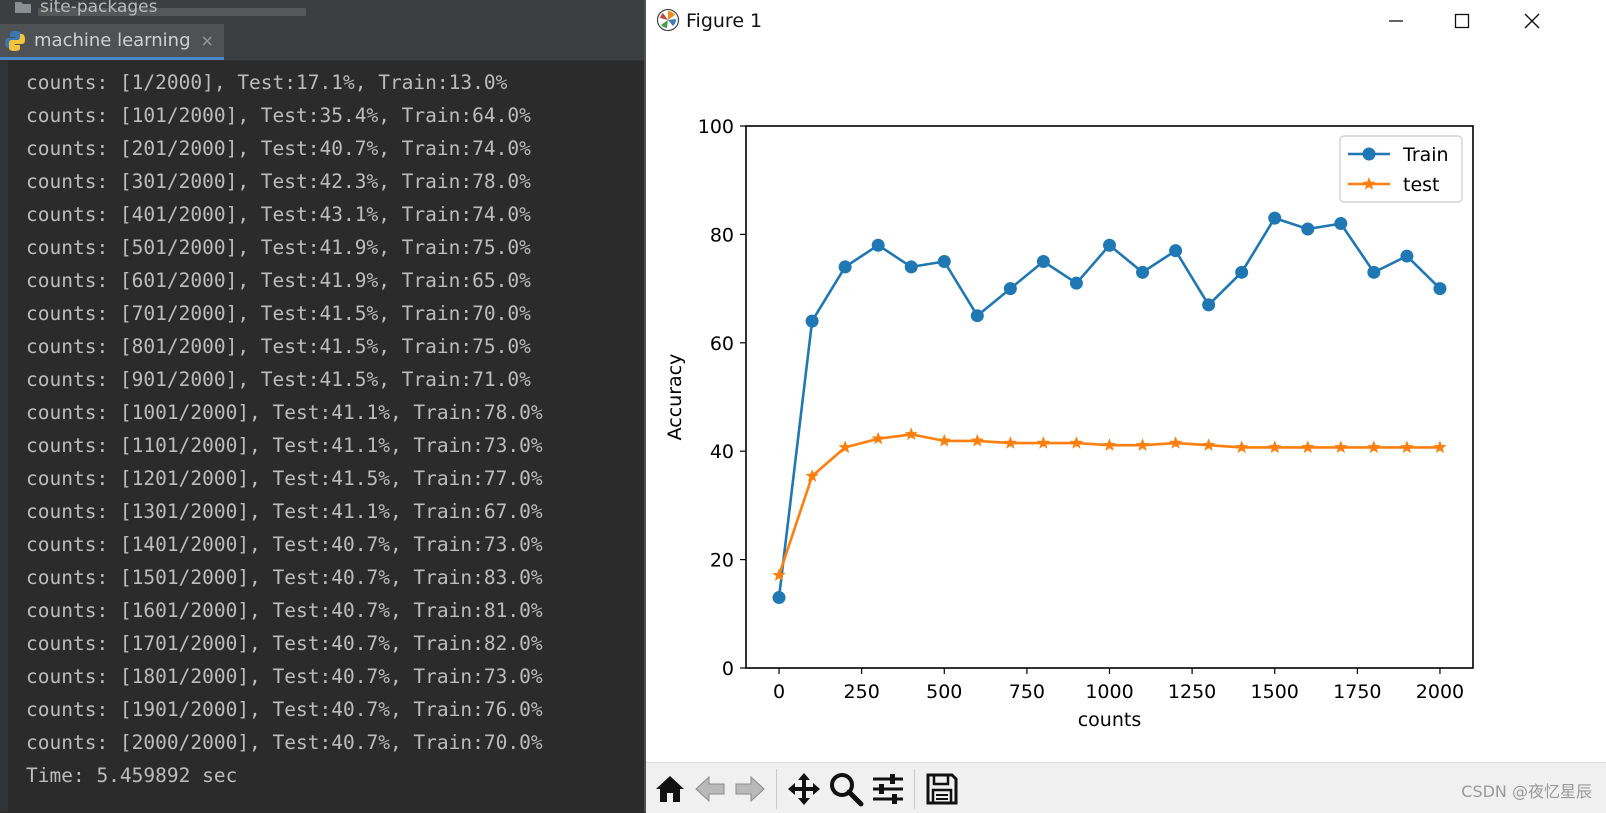  I want to click on tab-machine-learning: machine learning ×, so click(112, 42).